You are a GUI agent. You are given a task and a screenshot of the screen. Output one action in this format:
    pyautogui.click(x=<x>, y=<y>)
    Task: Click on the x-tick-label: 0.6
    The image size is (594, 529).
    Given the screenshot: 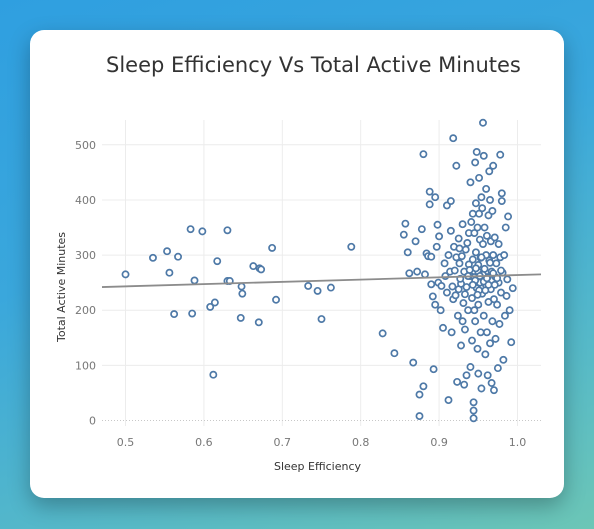 What is the action you would take?
    pyautogui.click(x=204, y=442)
    